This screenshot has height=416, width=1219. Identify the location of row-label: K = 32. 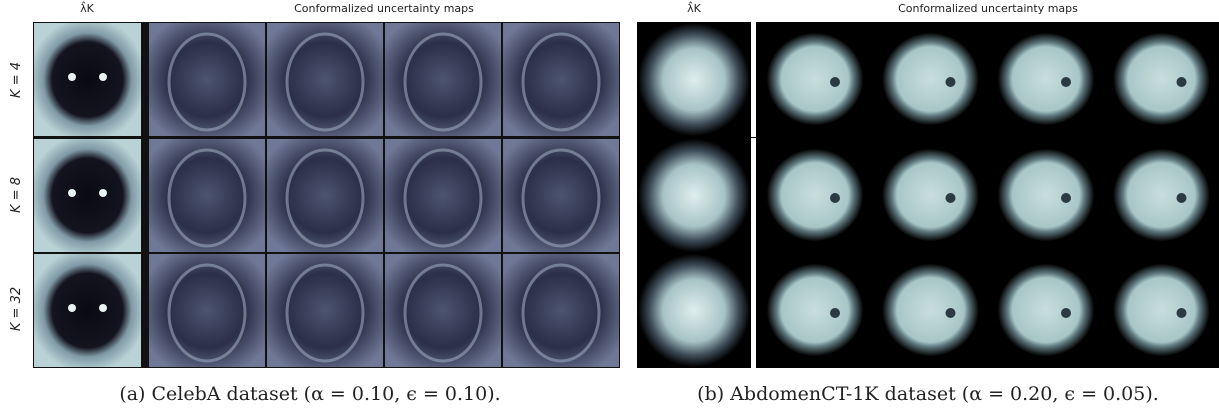
(16, 309).